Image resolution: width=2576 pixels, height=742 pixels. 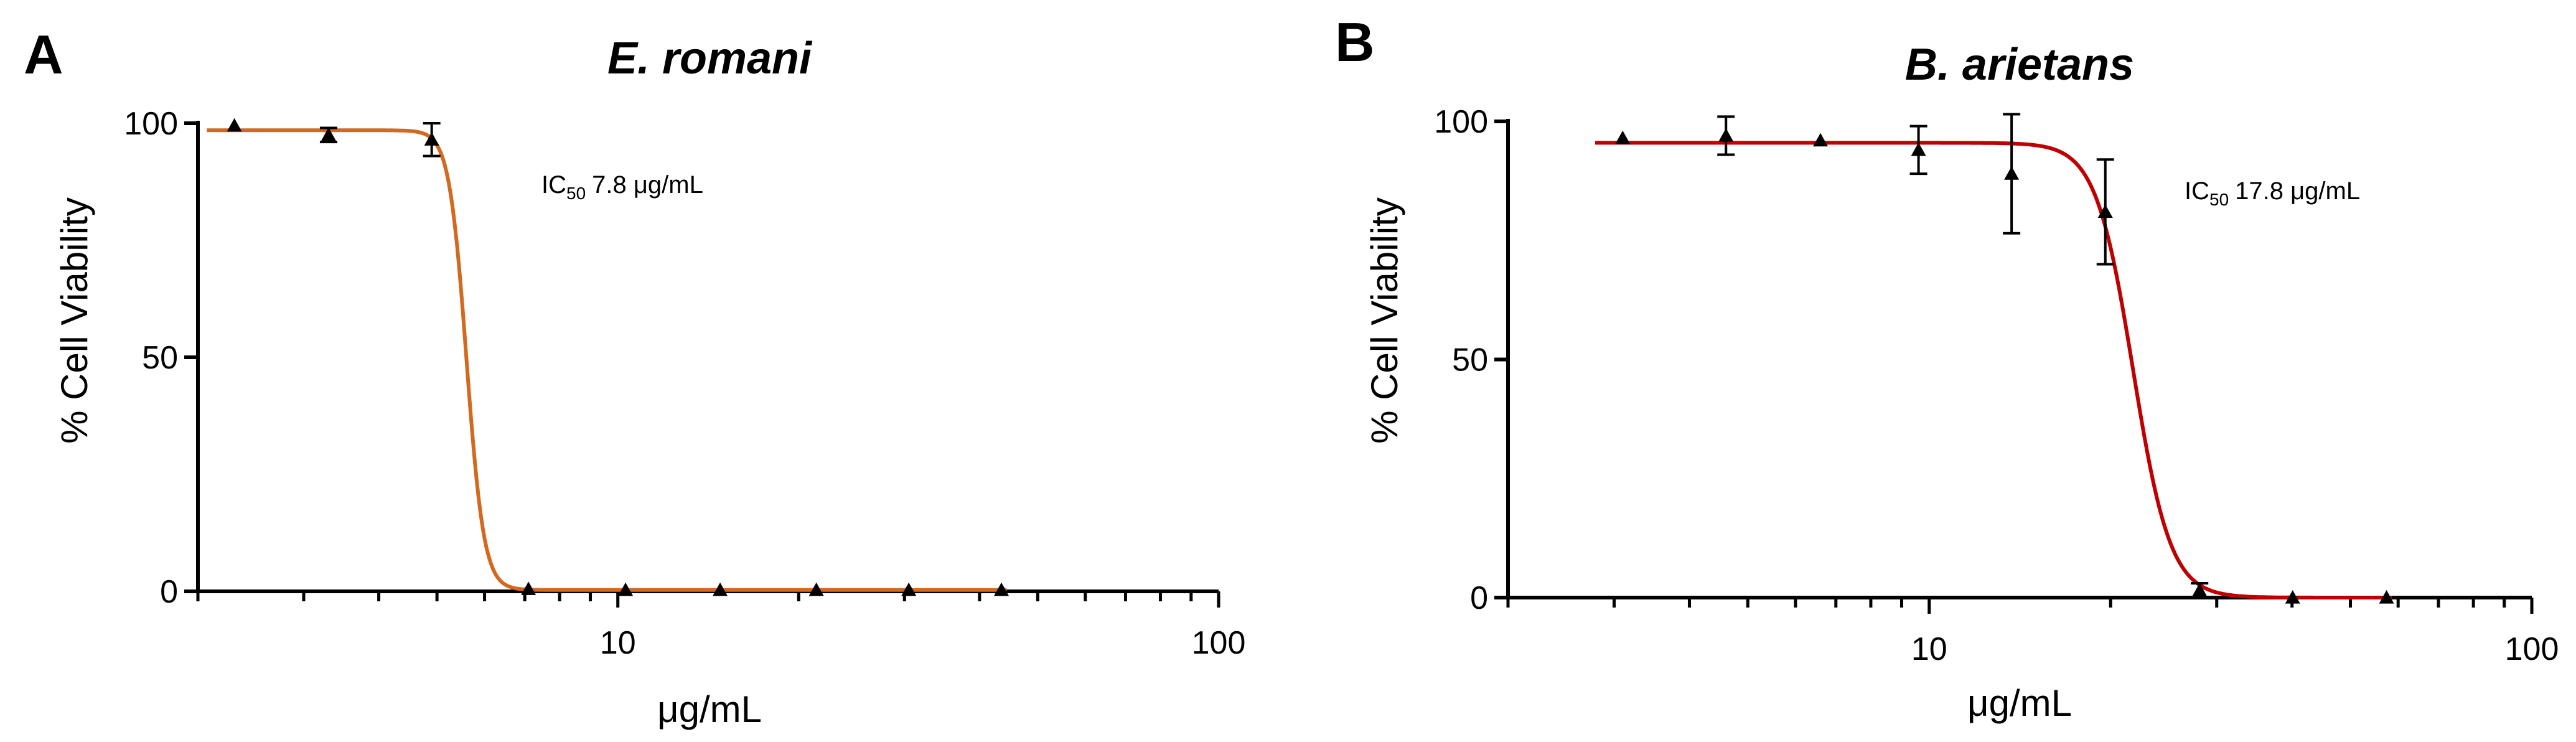 What do you see at coordinates (2272, 193) in the screenshot?
I see `ic50-annotation-b: IC50 17.8 μg/mL` at bounding box center [2272, 193].